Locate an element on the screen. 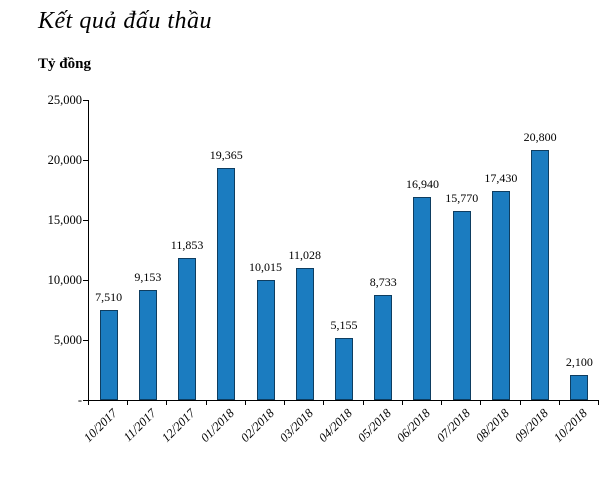  x-axis-tick-label: 04/2018 is located at coordinates (335, 425).